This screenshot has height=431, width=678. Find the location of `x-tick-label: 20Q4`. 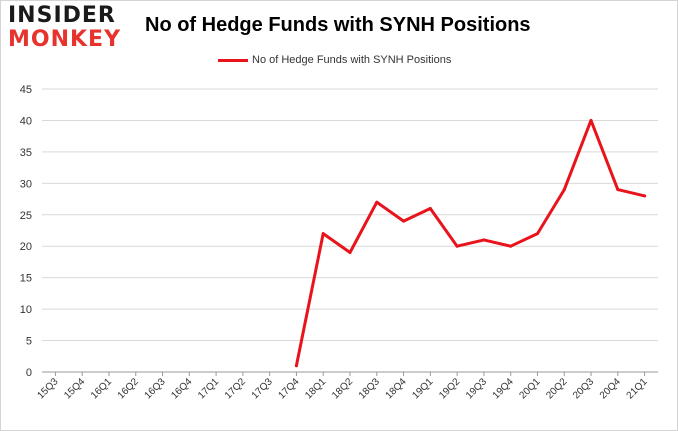

x-tick-label: 20Q4 is located at coordinates (610, 388).